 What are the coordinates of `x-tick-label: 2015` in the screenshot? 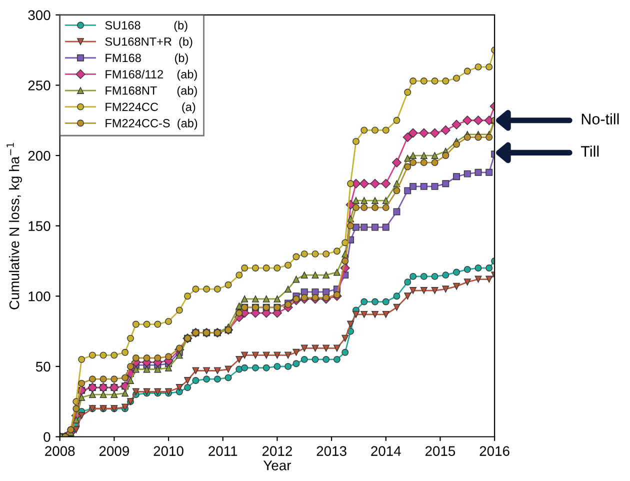 It's located at (440, 451).